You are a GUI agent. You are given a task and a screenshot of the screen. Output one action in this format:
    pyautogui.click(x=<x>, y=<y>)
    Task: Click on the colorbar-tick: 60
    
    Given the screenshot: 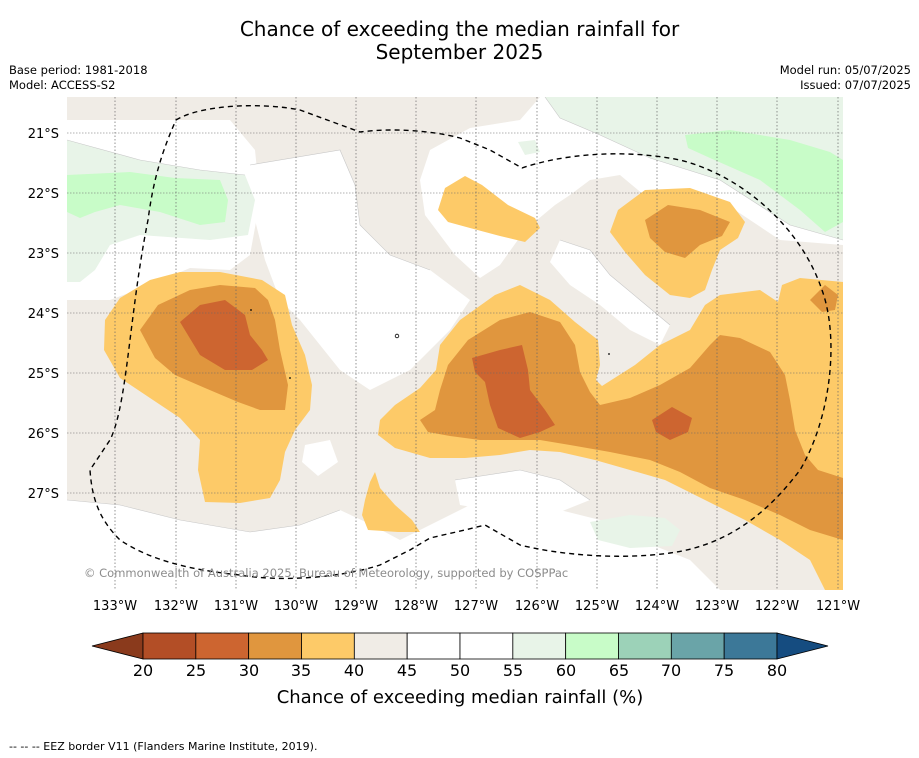 What is the action you would take?
    pyautogui.click(x=566, y=670)
    